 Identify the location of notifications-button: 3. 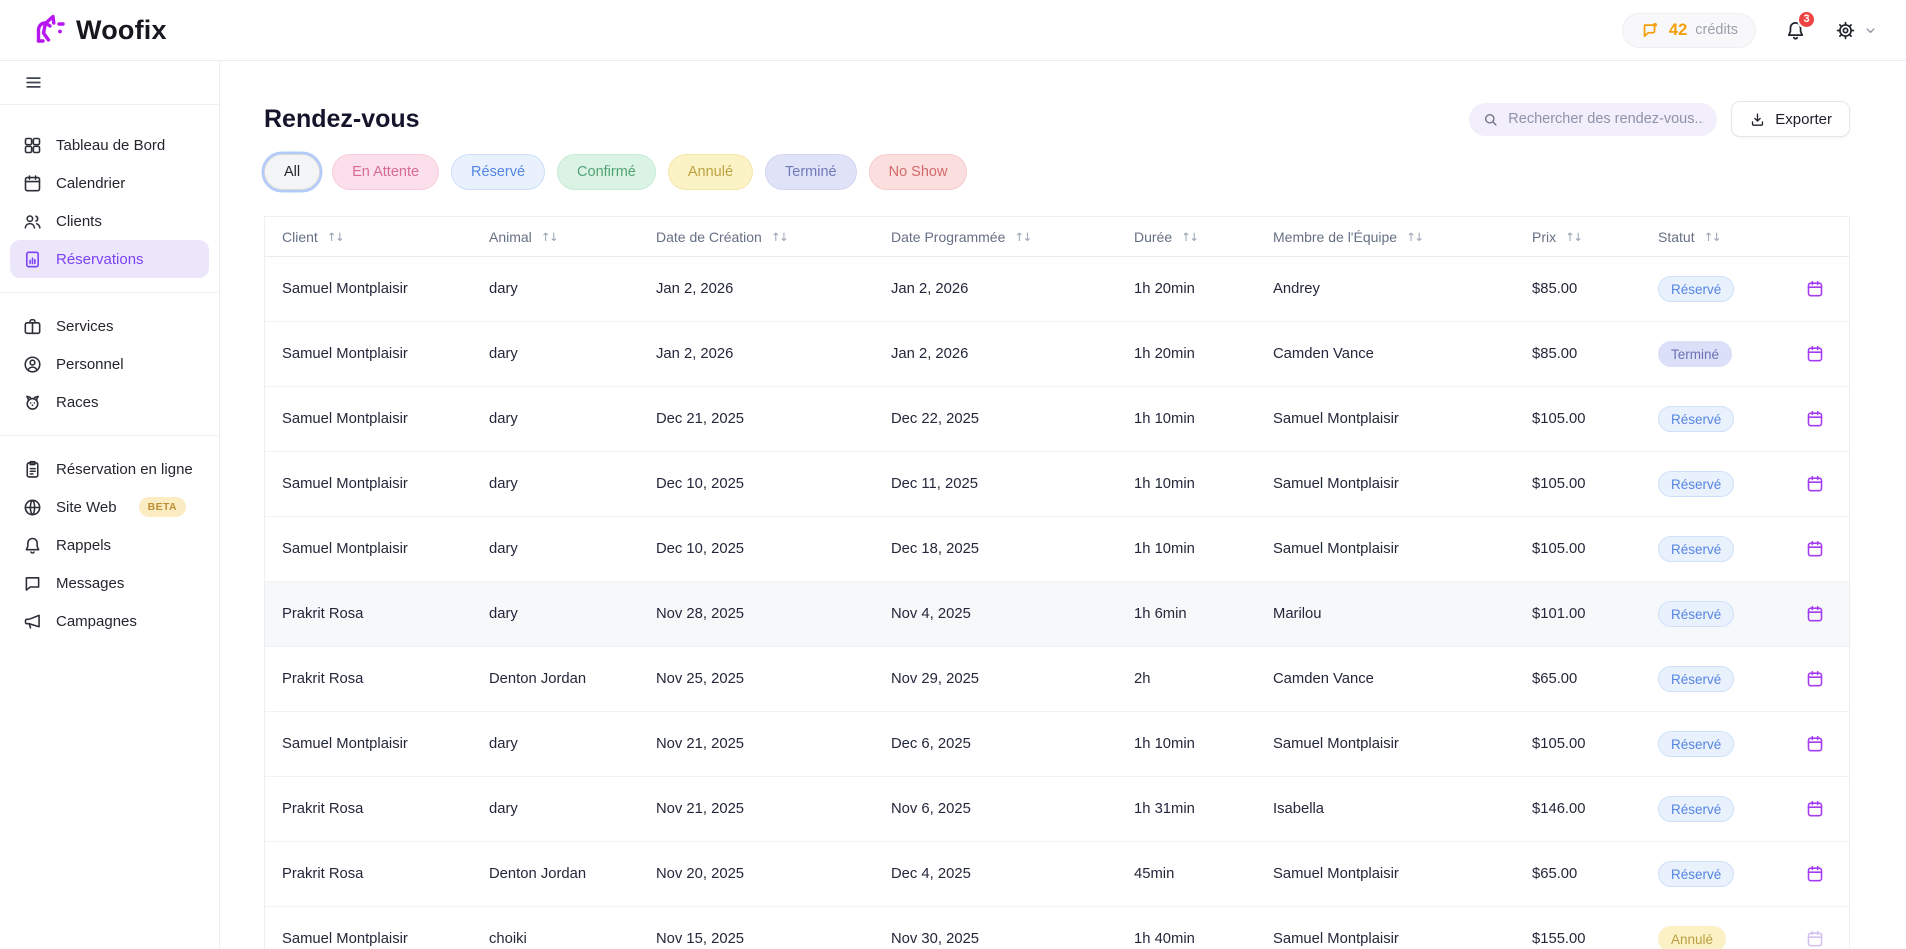
(1800, 25).